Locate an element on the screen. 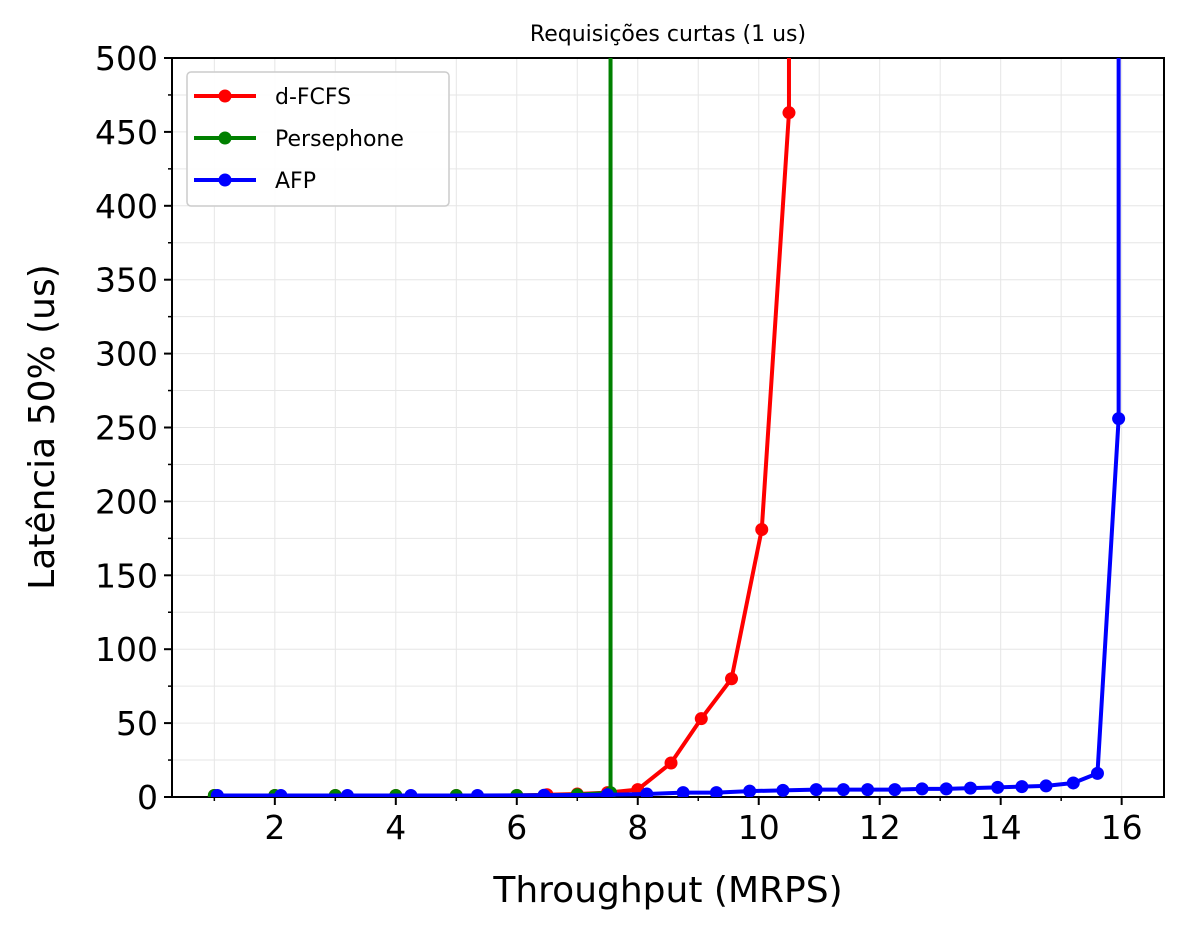 Image resolution: width=1184 pixels, height=932 pixels. legend-label: Persephone is located at coordinates (339, 139).